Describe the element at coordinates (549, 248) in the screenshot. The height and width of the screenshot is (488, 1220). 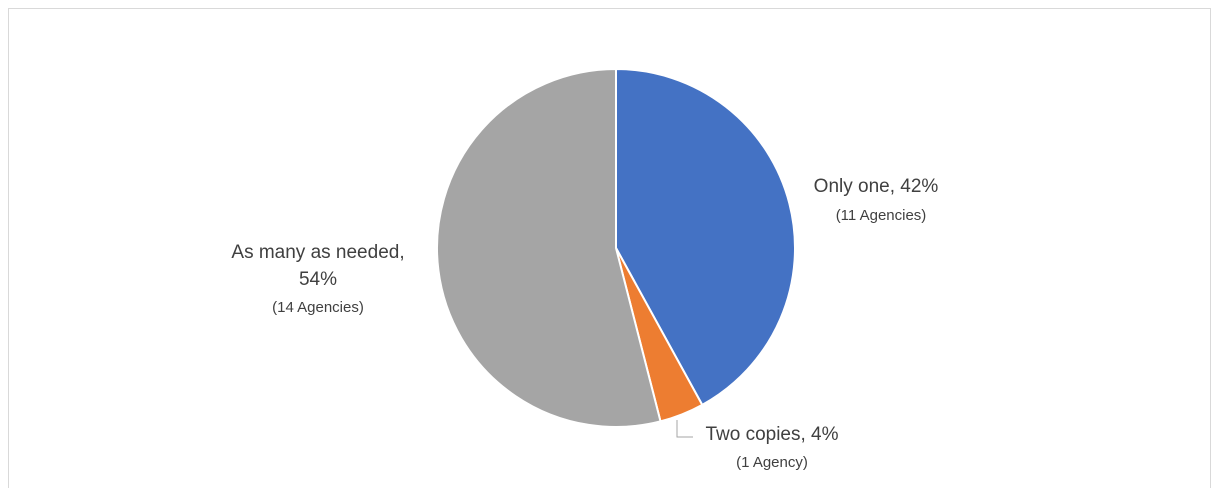
I see `pie-slice-as-many-as-needed` at that location.